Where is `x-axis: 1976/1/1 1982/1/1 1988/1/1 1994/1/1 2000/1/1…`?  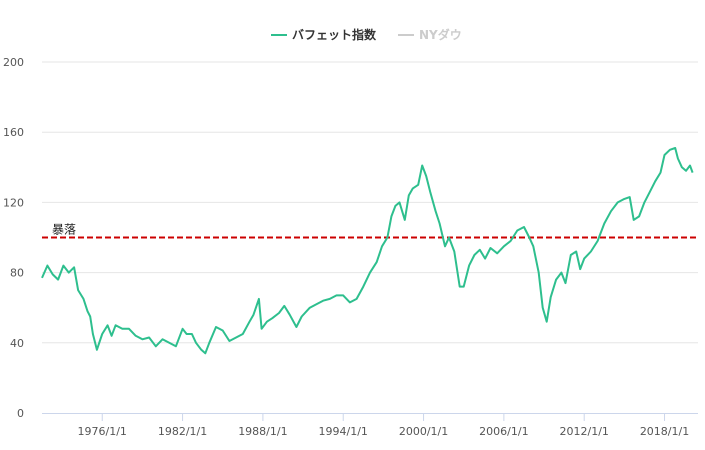 x-axis: 1976/1/1 1982/1/1 1988/1/1 1994/1/1 2000/1/1… is located at coordinates (370, 425).